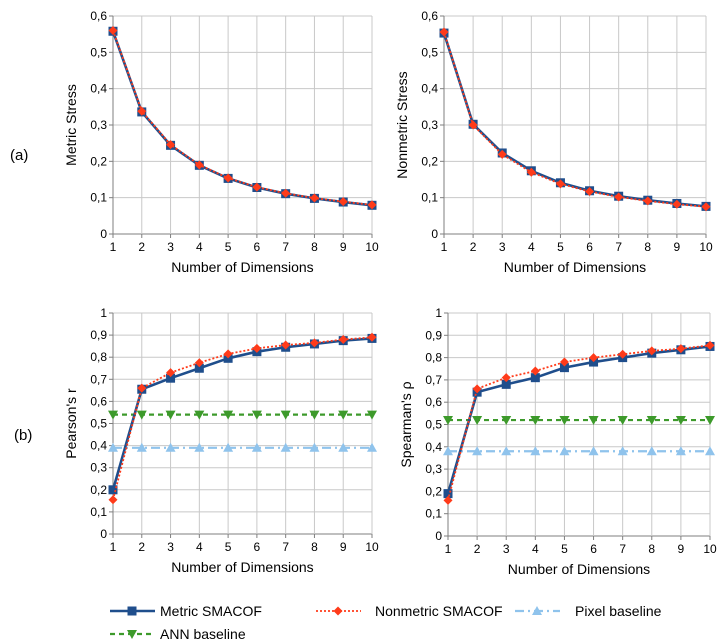  Describe the element at coordinates (23, 435) in the screenshot. I see `panel-label-b: (b)` at that location.